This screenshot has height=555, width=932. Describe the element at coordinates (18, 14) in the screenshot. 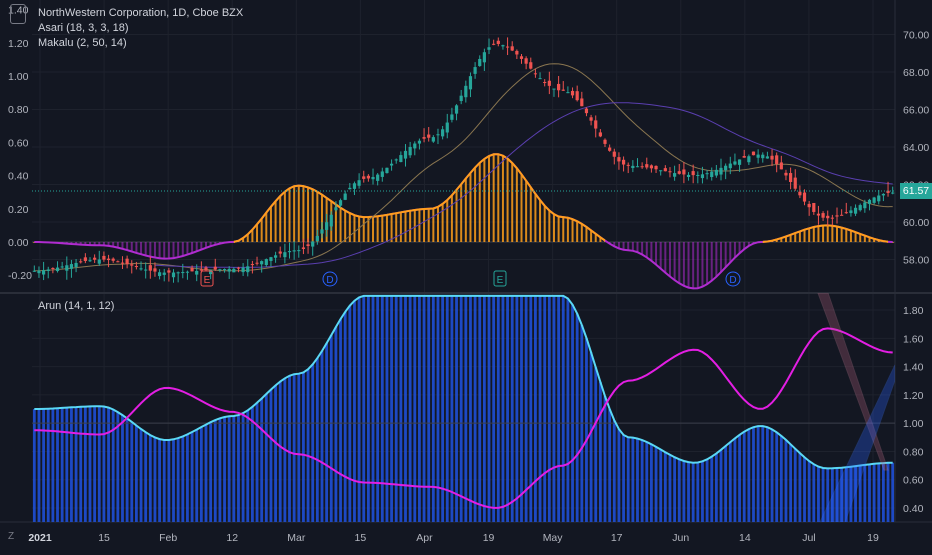

I see `scale-toggle-icon` at that location.